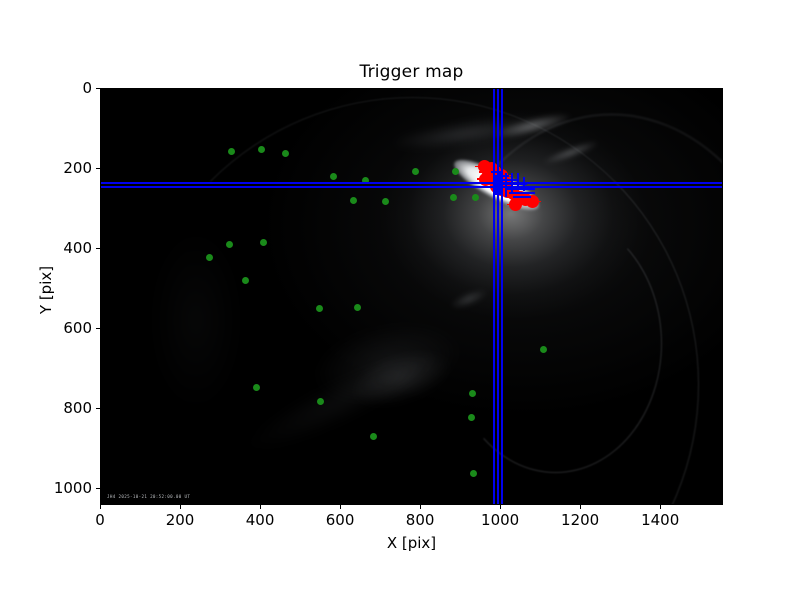 This screenshot has height=600, width=800. Describe the element at coordinates (87, 88) in the screenshot. I see `y-tick-label: 0` at that location.